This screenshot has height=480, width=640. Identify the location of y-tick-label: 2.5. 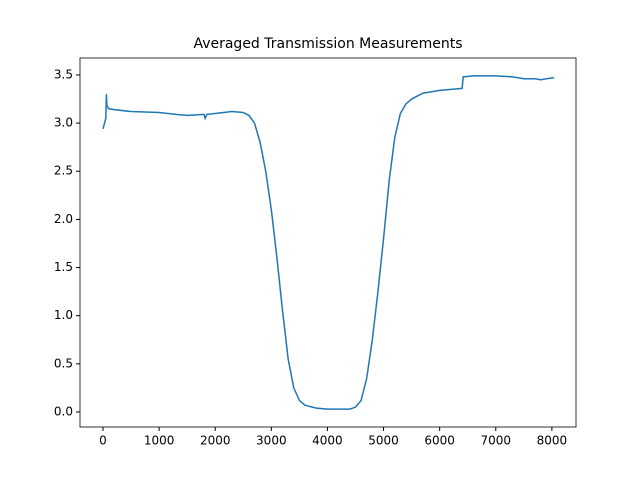
(63, 171).